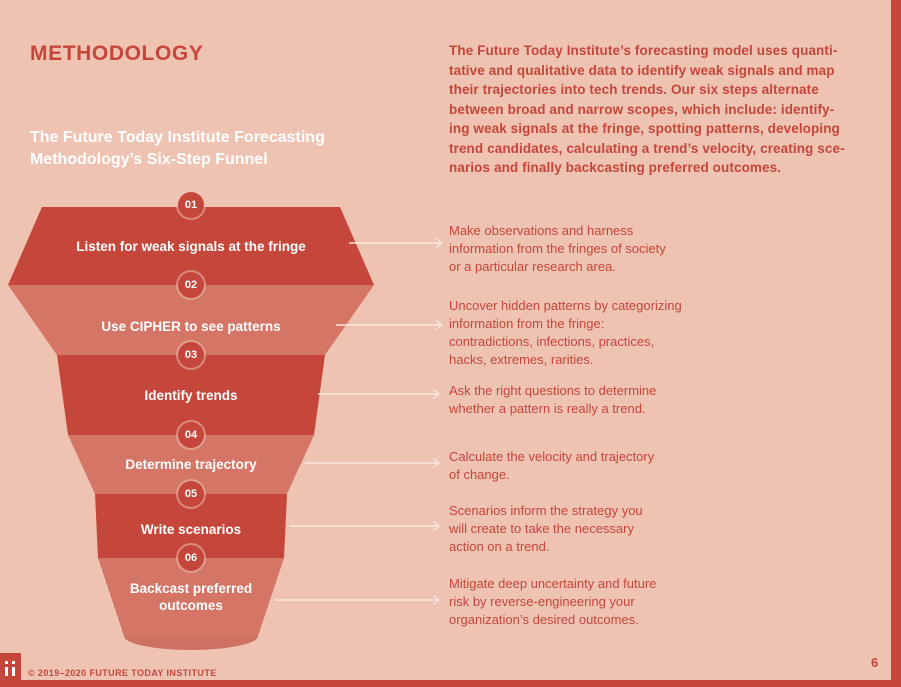 Image resolution: width=901 pixels, height=687 pixels. What do you see at coordinates (117, 53) in the screenshot?
I see `page-title: METHODOLOGY` at bounding box center [117, 53].